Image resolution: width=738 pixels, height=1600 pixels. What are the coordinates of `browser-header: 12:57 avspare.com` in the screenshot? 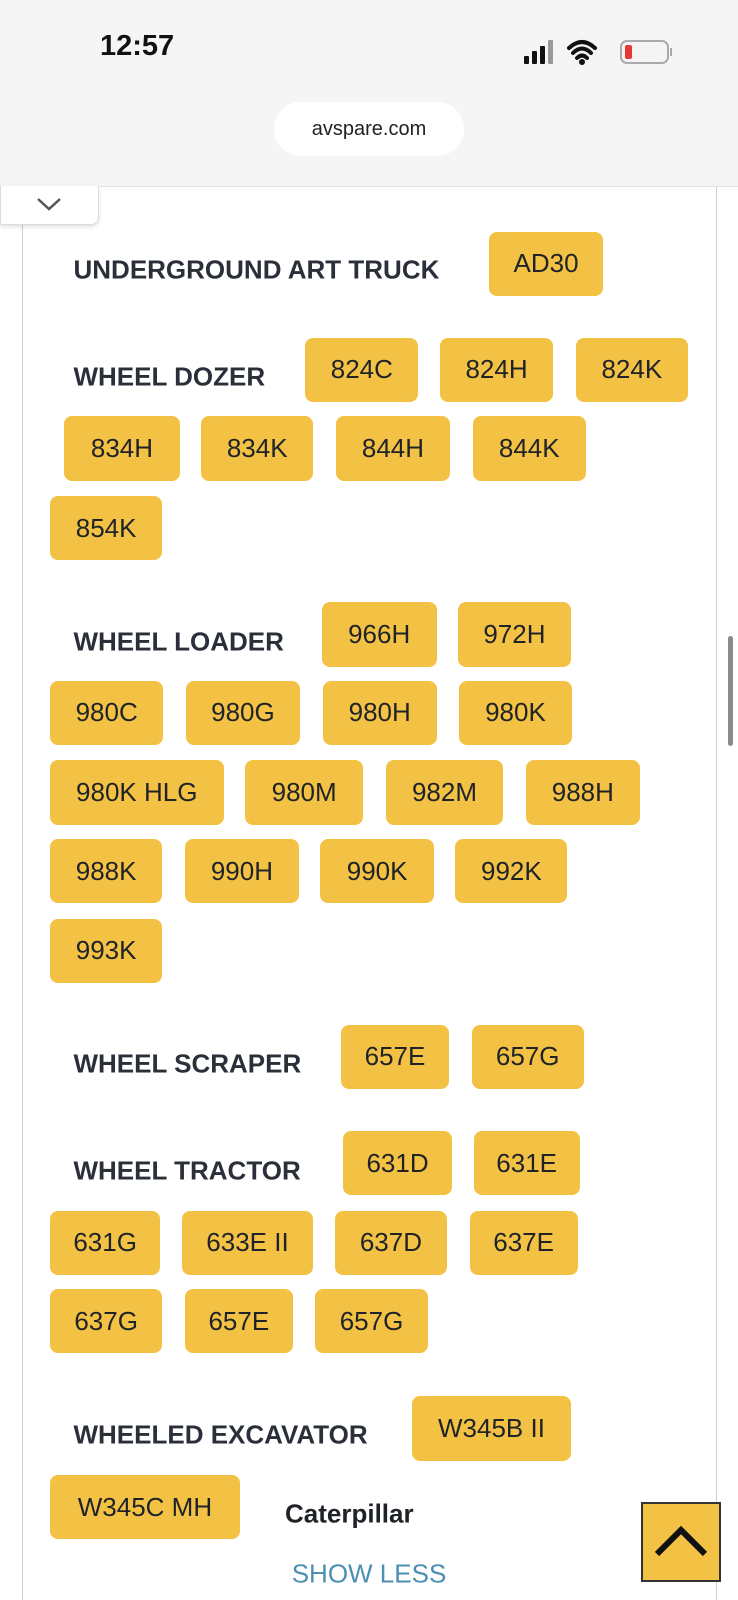 It's located at (369, 93).